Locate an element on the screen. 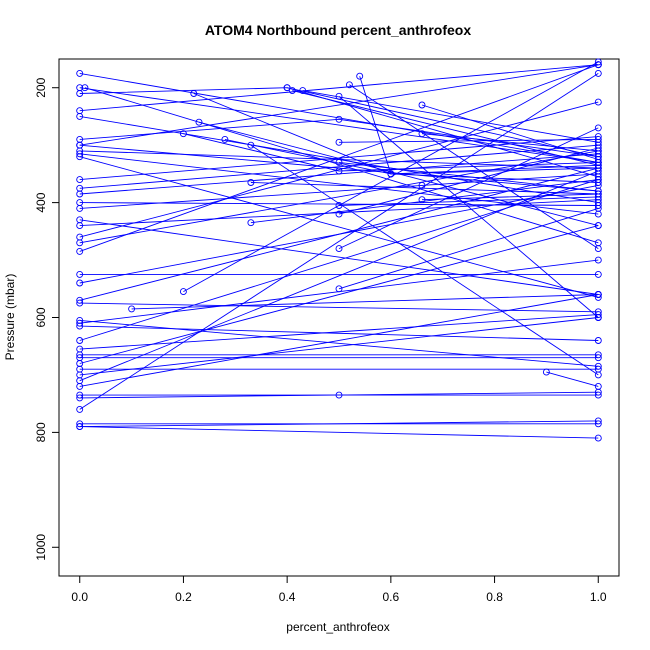  y-axis-label: Pressure (mbar) is located at coordinates (10, 317).